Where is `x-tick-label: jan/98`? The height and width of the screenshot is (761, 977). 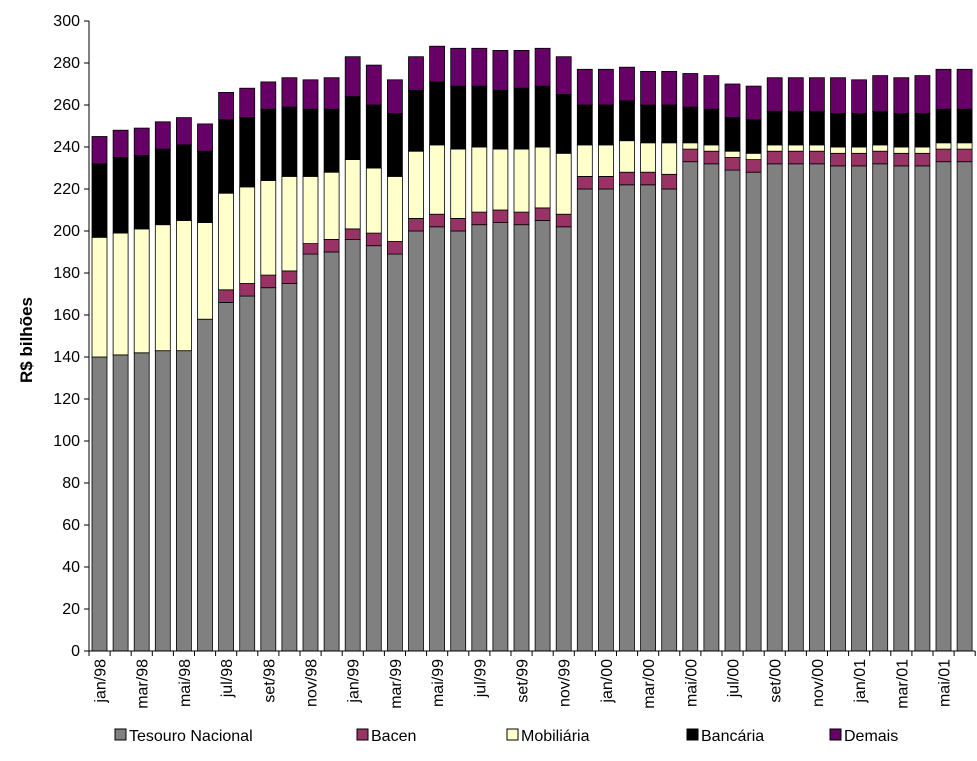 x-tick-label: jan/98 is located at coordinates (101, 681).